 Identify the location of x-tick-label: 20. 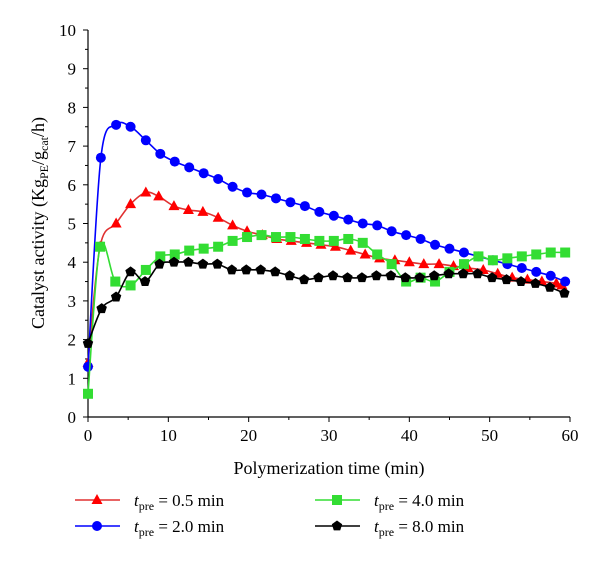
(248, 435).